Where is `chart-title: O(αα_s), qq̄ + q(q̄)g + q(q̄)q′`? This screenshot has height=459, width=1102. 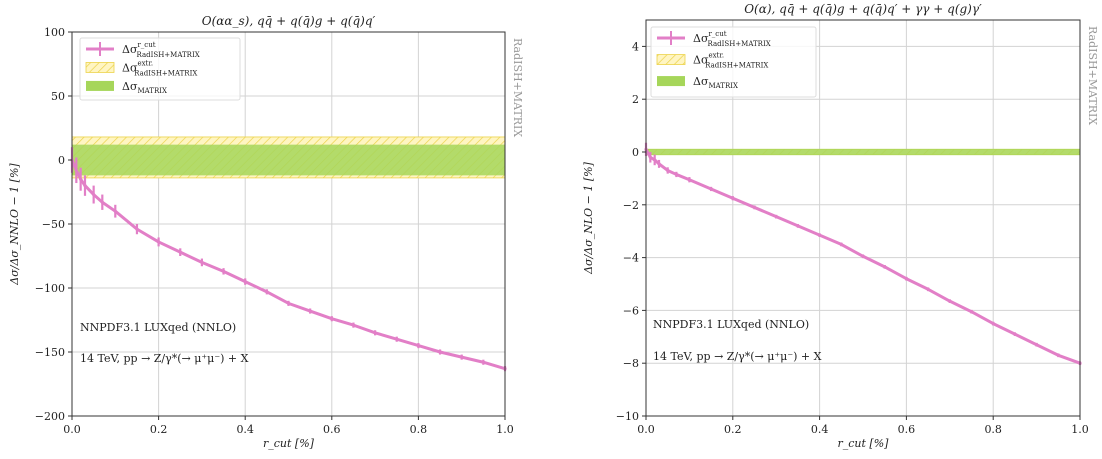 chart-title: O(αα_s), qq̄ + q(q̄)g + q(q̄)q′ is located at coordinates (289, 21).